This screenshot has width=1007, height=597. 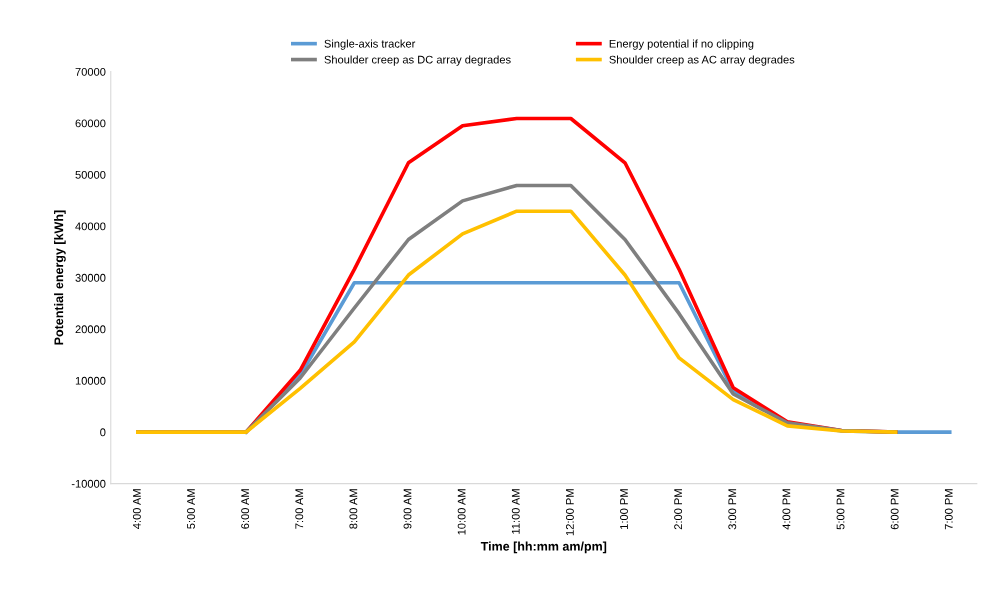 What do you see at coordinates (407, 509) in the screenshot?
I see `x-tick-label: 9:00 AM` at bounding box center [407, 509].